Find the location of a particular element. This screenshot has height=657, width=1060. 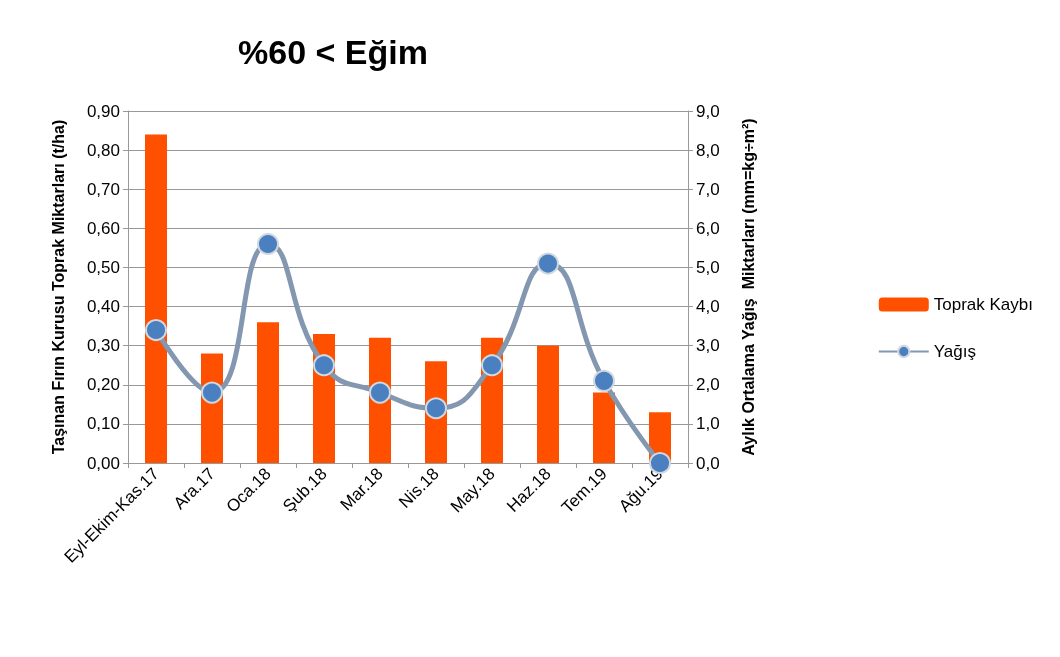

y-tick-label: 0,80 is located at coordinates (103, 150).